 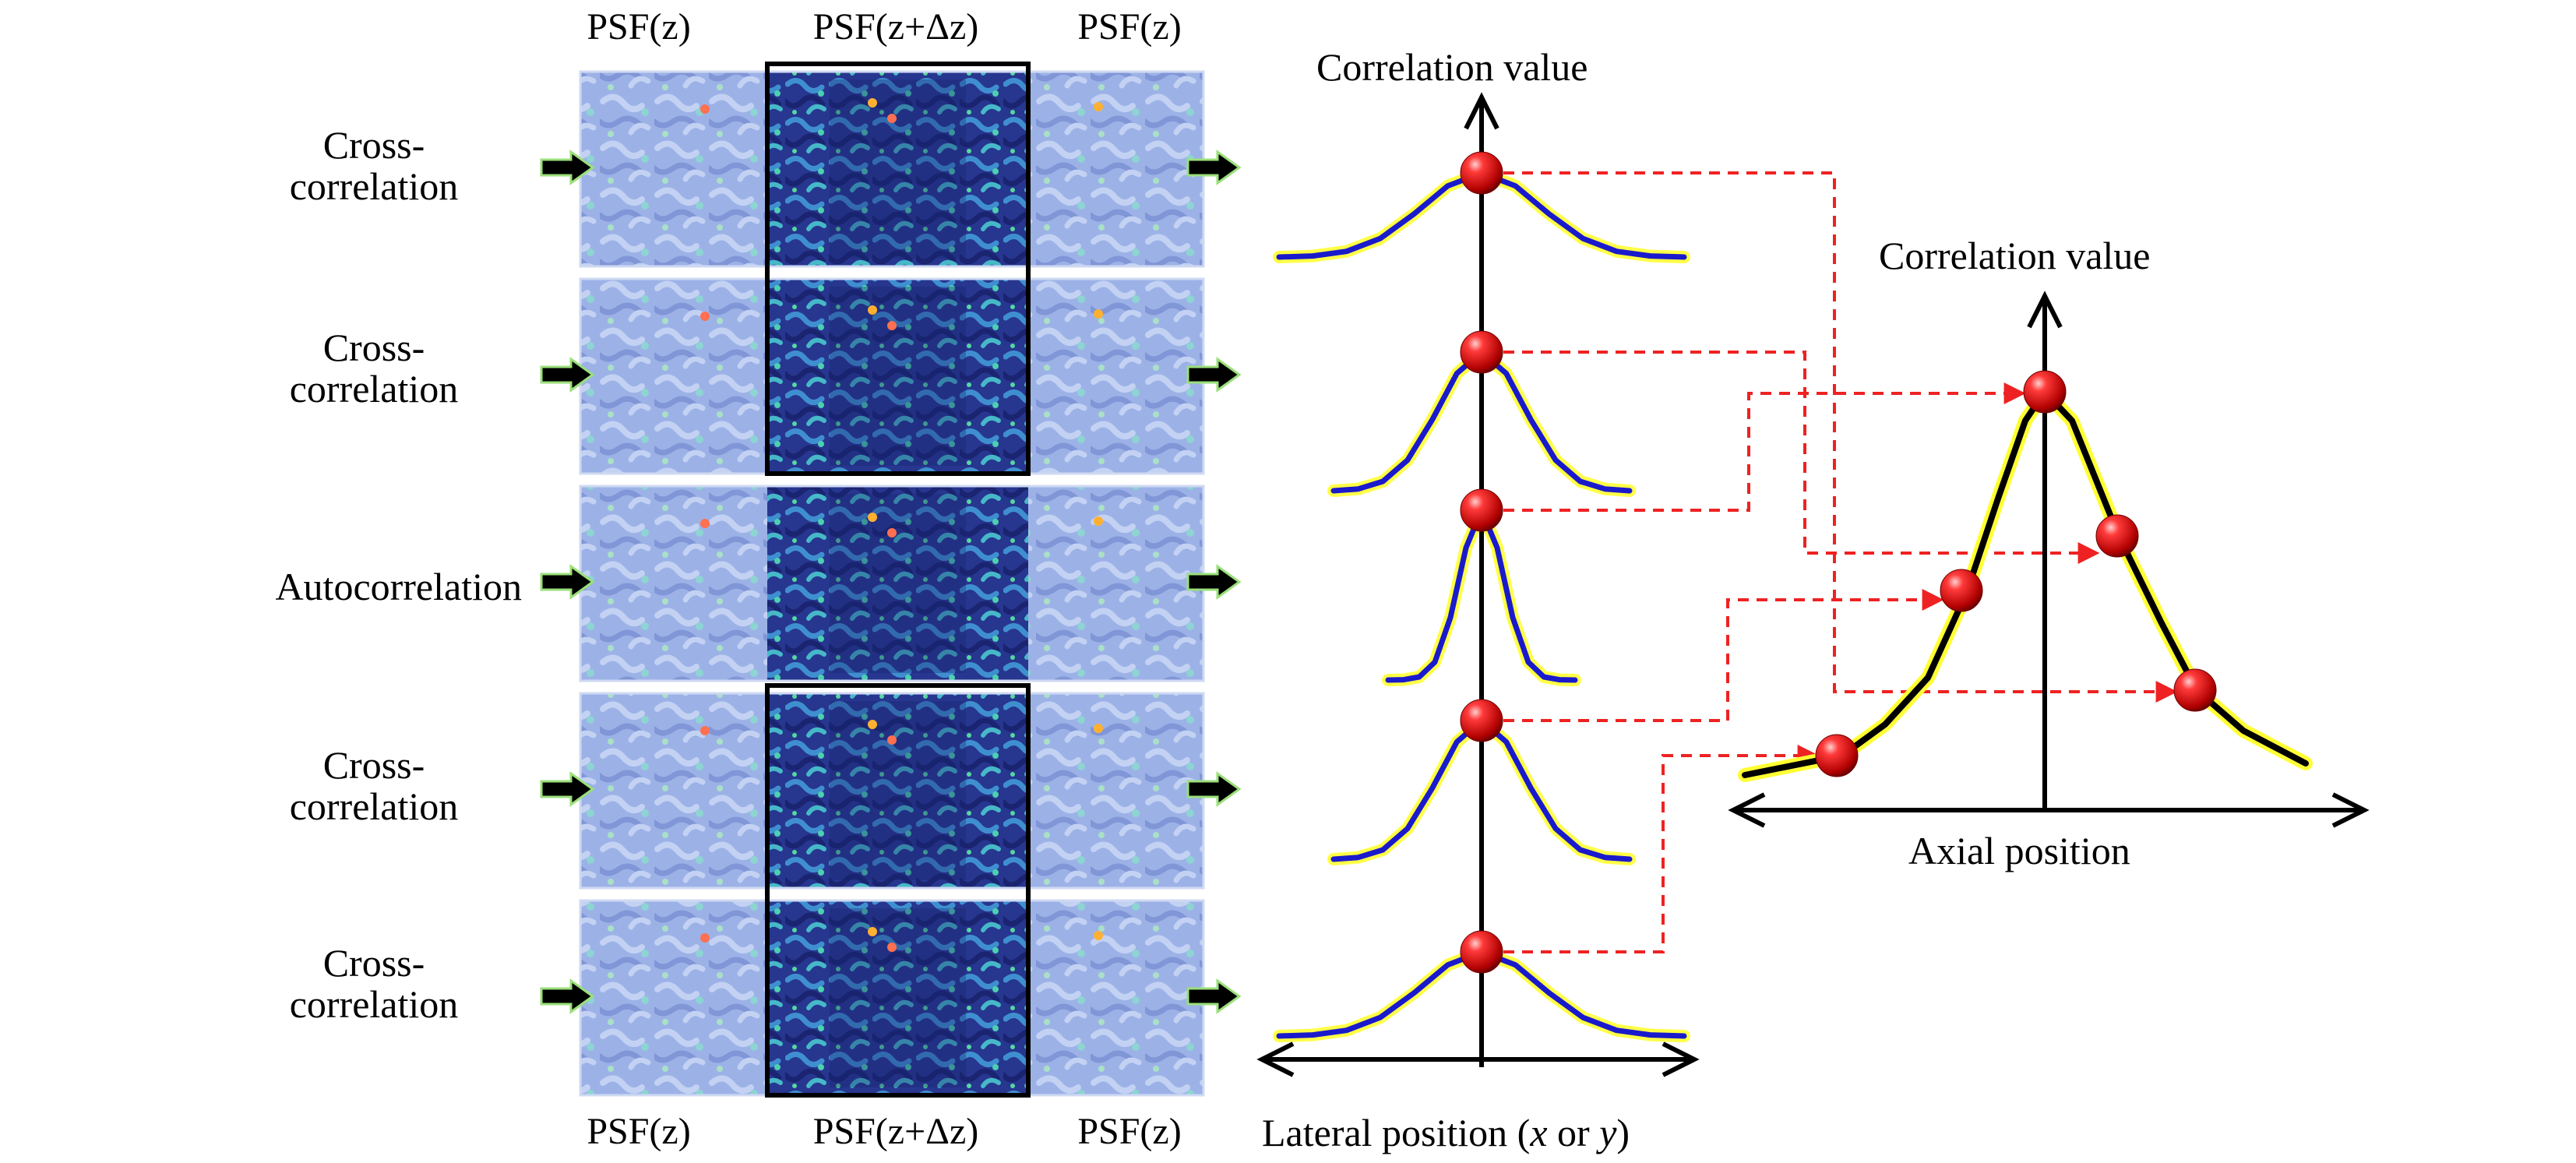 What do you see at coordinates (373, 963) in the screenshot?
I see `row-label-5-line1: Cross-` at bounding box center [373, 963].